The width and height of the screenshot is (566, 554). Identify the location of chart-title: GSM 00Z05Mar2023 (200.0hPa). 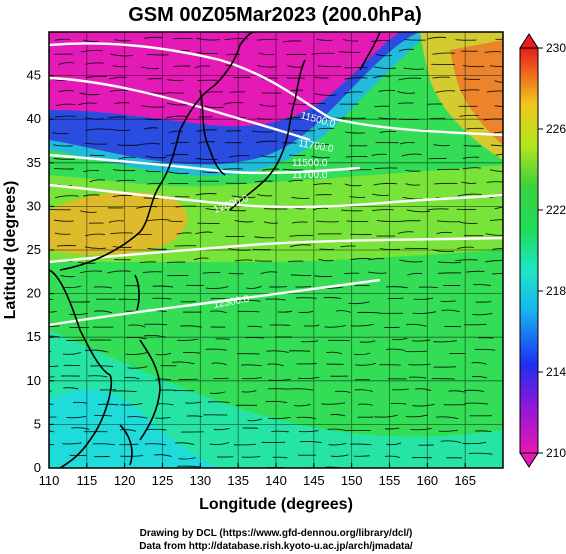
(275, 15).